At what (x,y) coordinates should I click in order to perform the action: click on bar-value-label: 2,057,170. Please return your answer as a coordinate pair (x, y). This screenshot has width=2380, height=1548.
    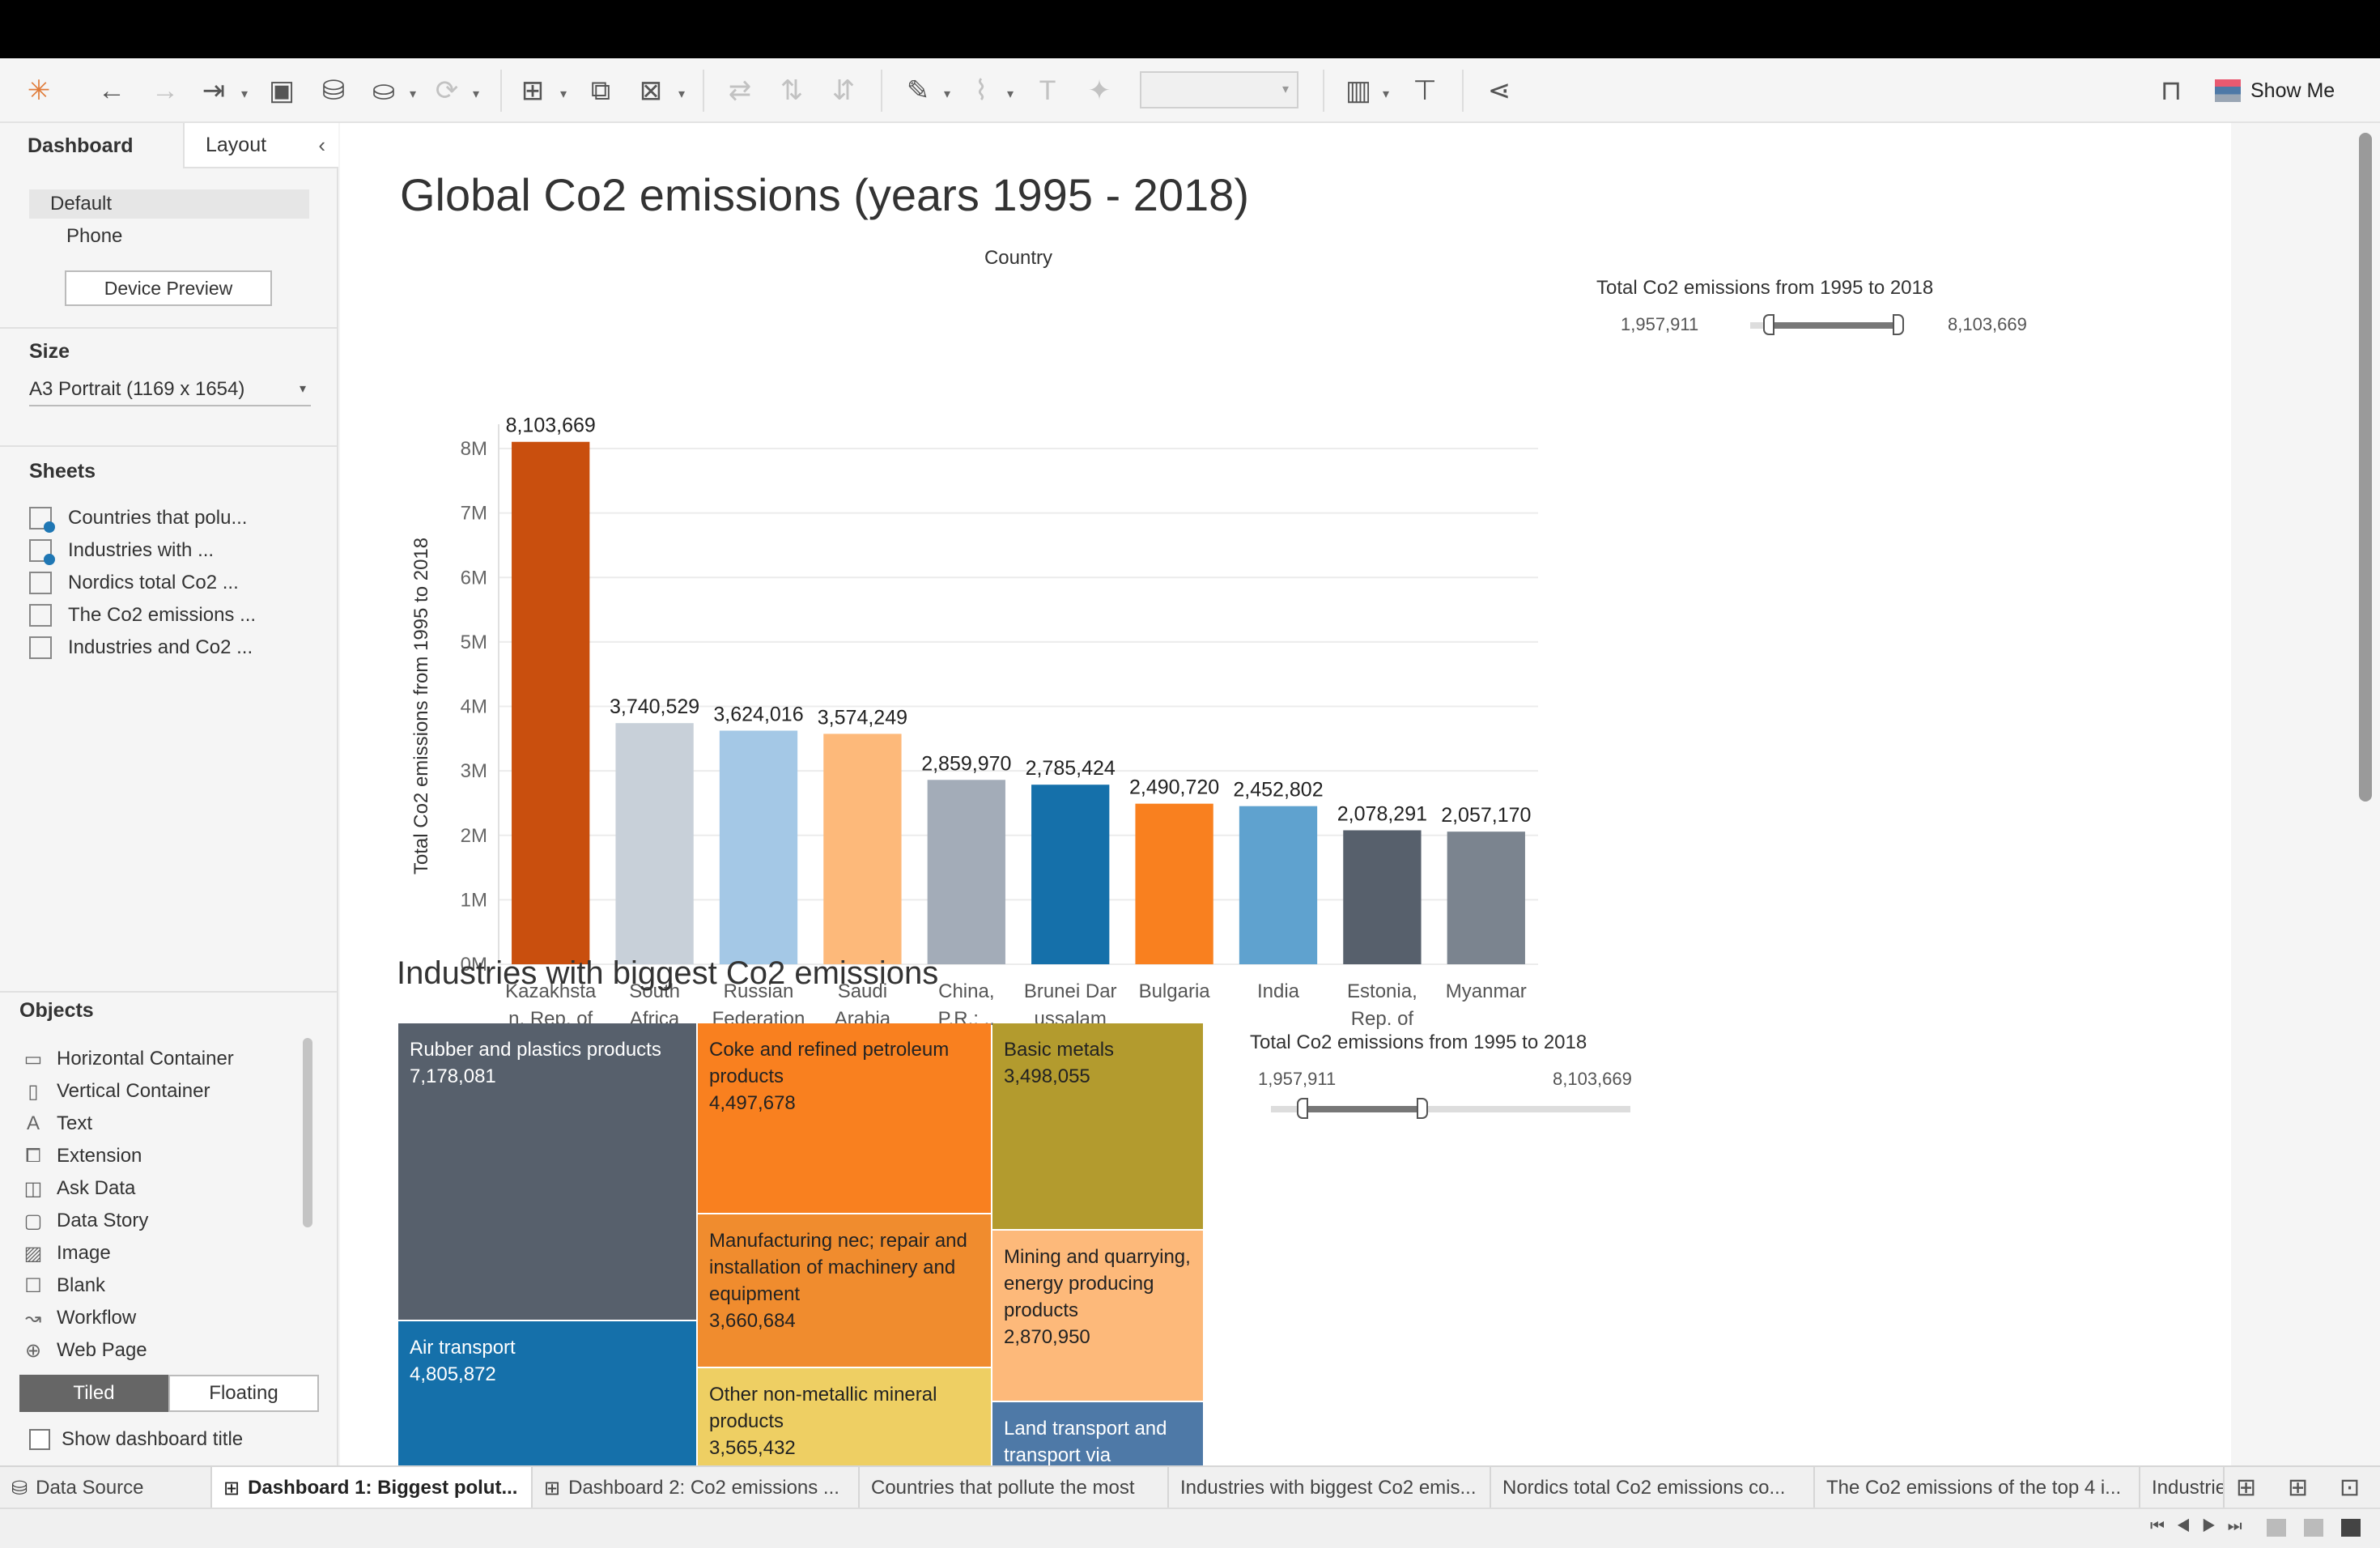
    Looking at the image, I should click on (1486, 816).